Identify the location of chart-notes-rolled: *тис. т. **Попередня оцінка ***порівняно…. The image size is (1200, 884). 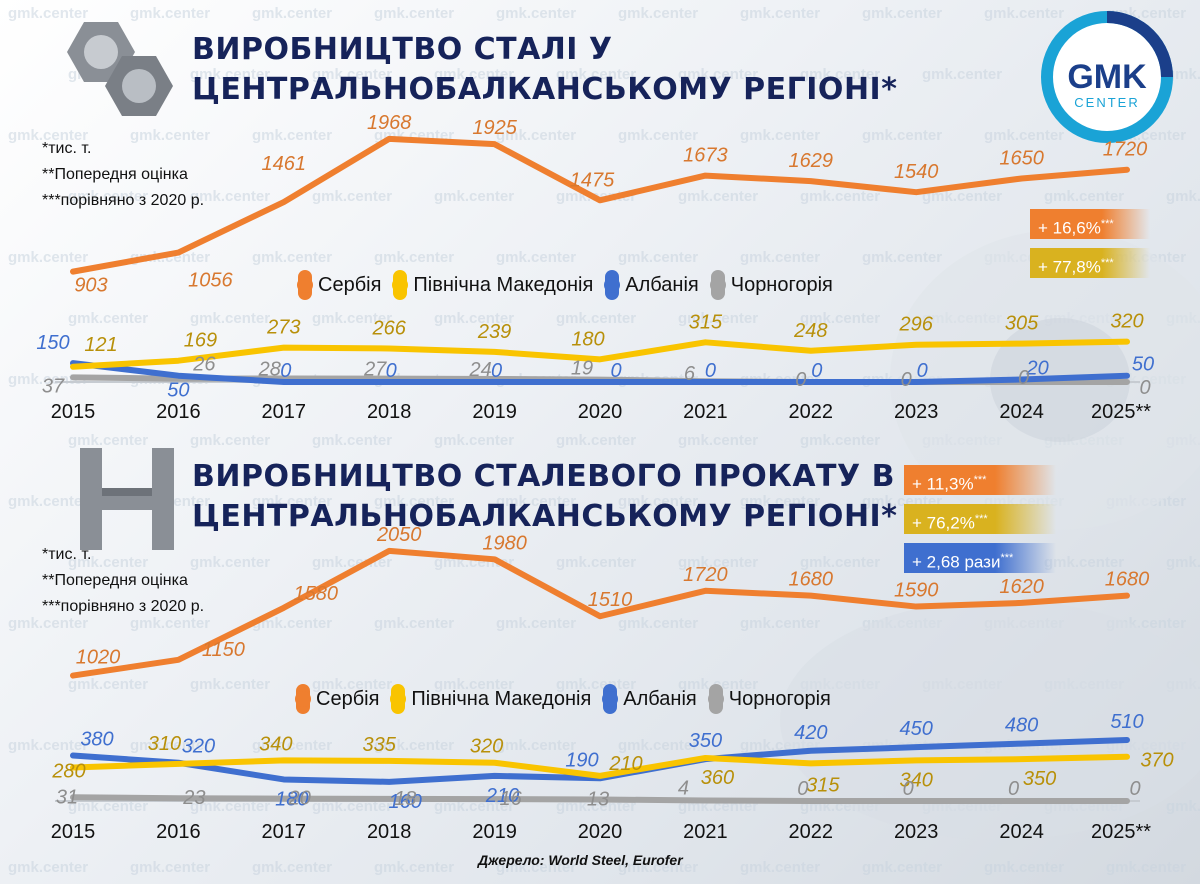
(123, 581).